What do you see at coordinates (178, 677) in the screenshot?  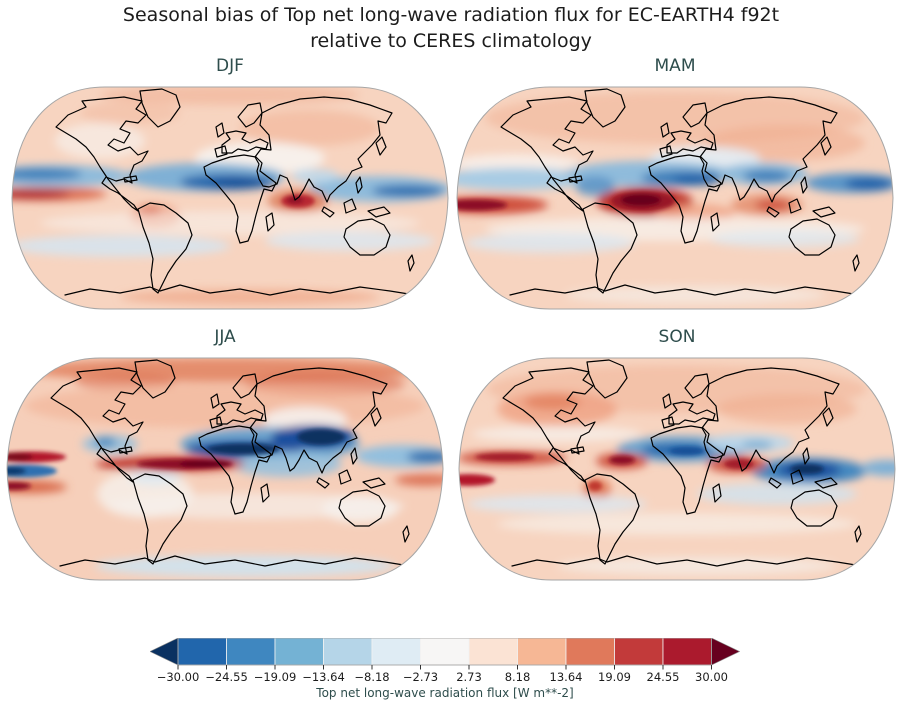 I see `colorbar-tick-label: −30.00` at bounding box center [178, 677].